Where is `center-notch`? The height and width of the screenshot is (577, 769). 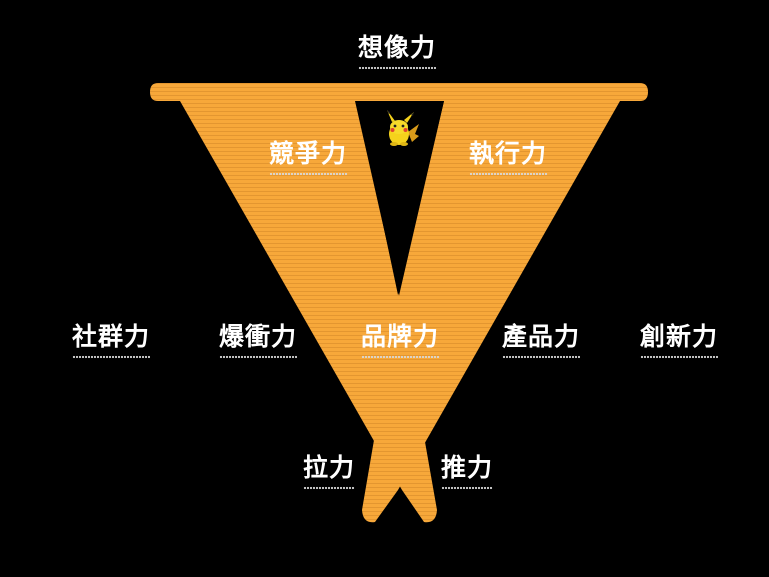 center-notch is located at coordinates (400, 198).